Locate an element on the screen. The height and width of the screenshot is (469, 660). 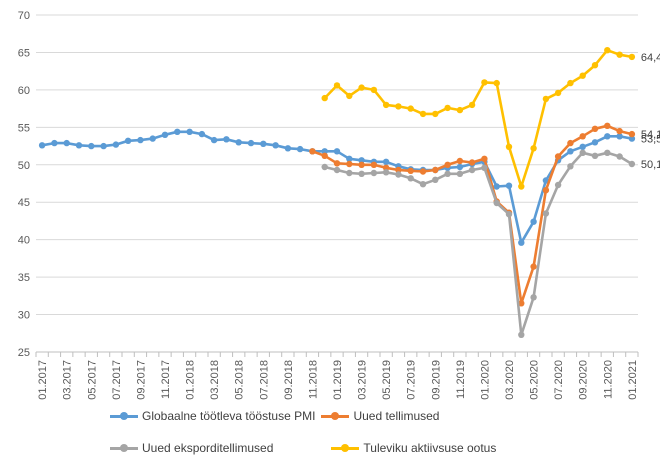
legend-swatch-pmi is located at coordinates (124, 416).